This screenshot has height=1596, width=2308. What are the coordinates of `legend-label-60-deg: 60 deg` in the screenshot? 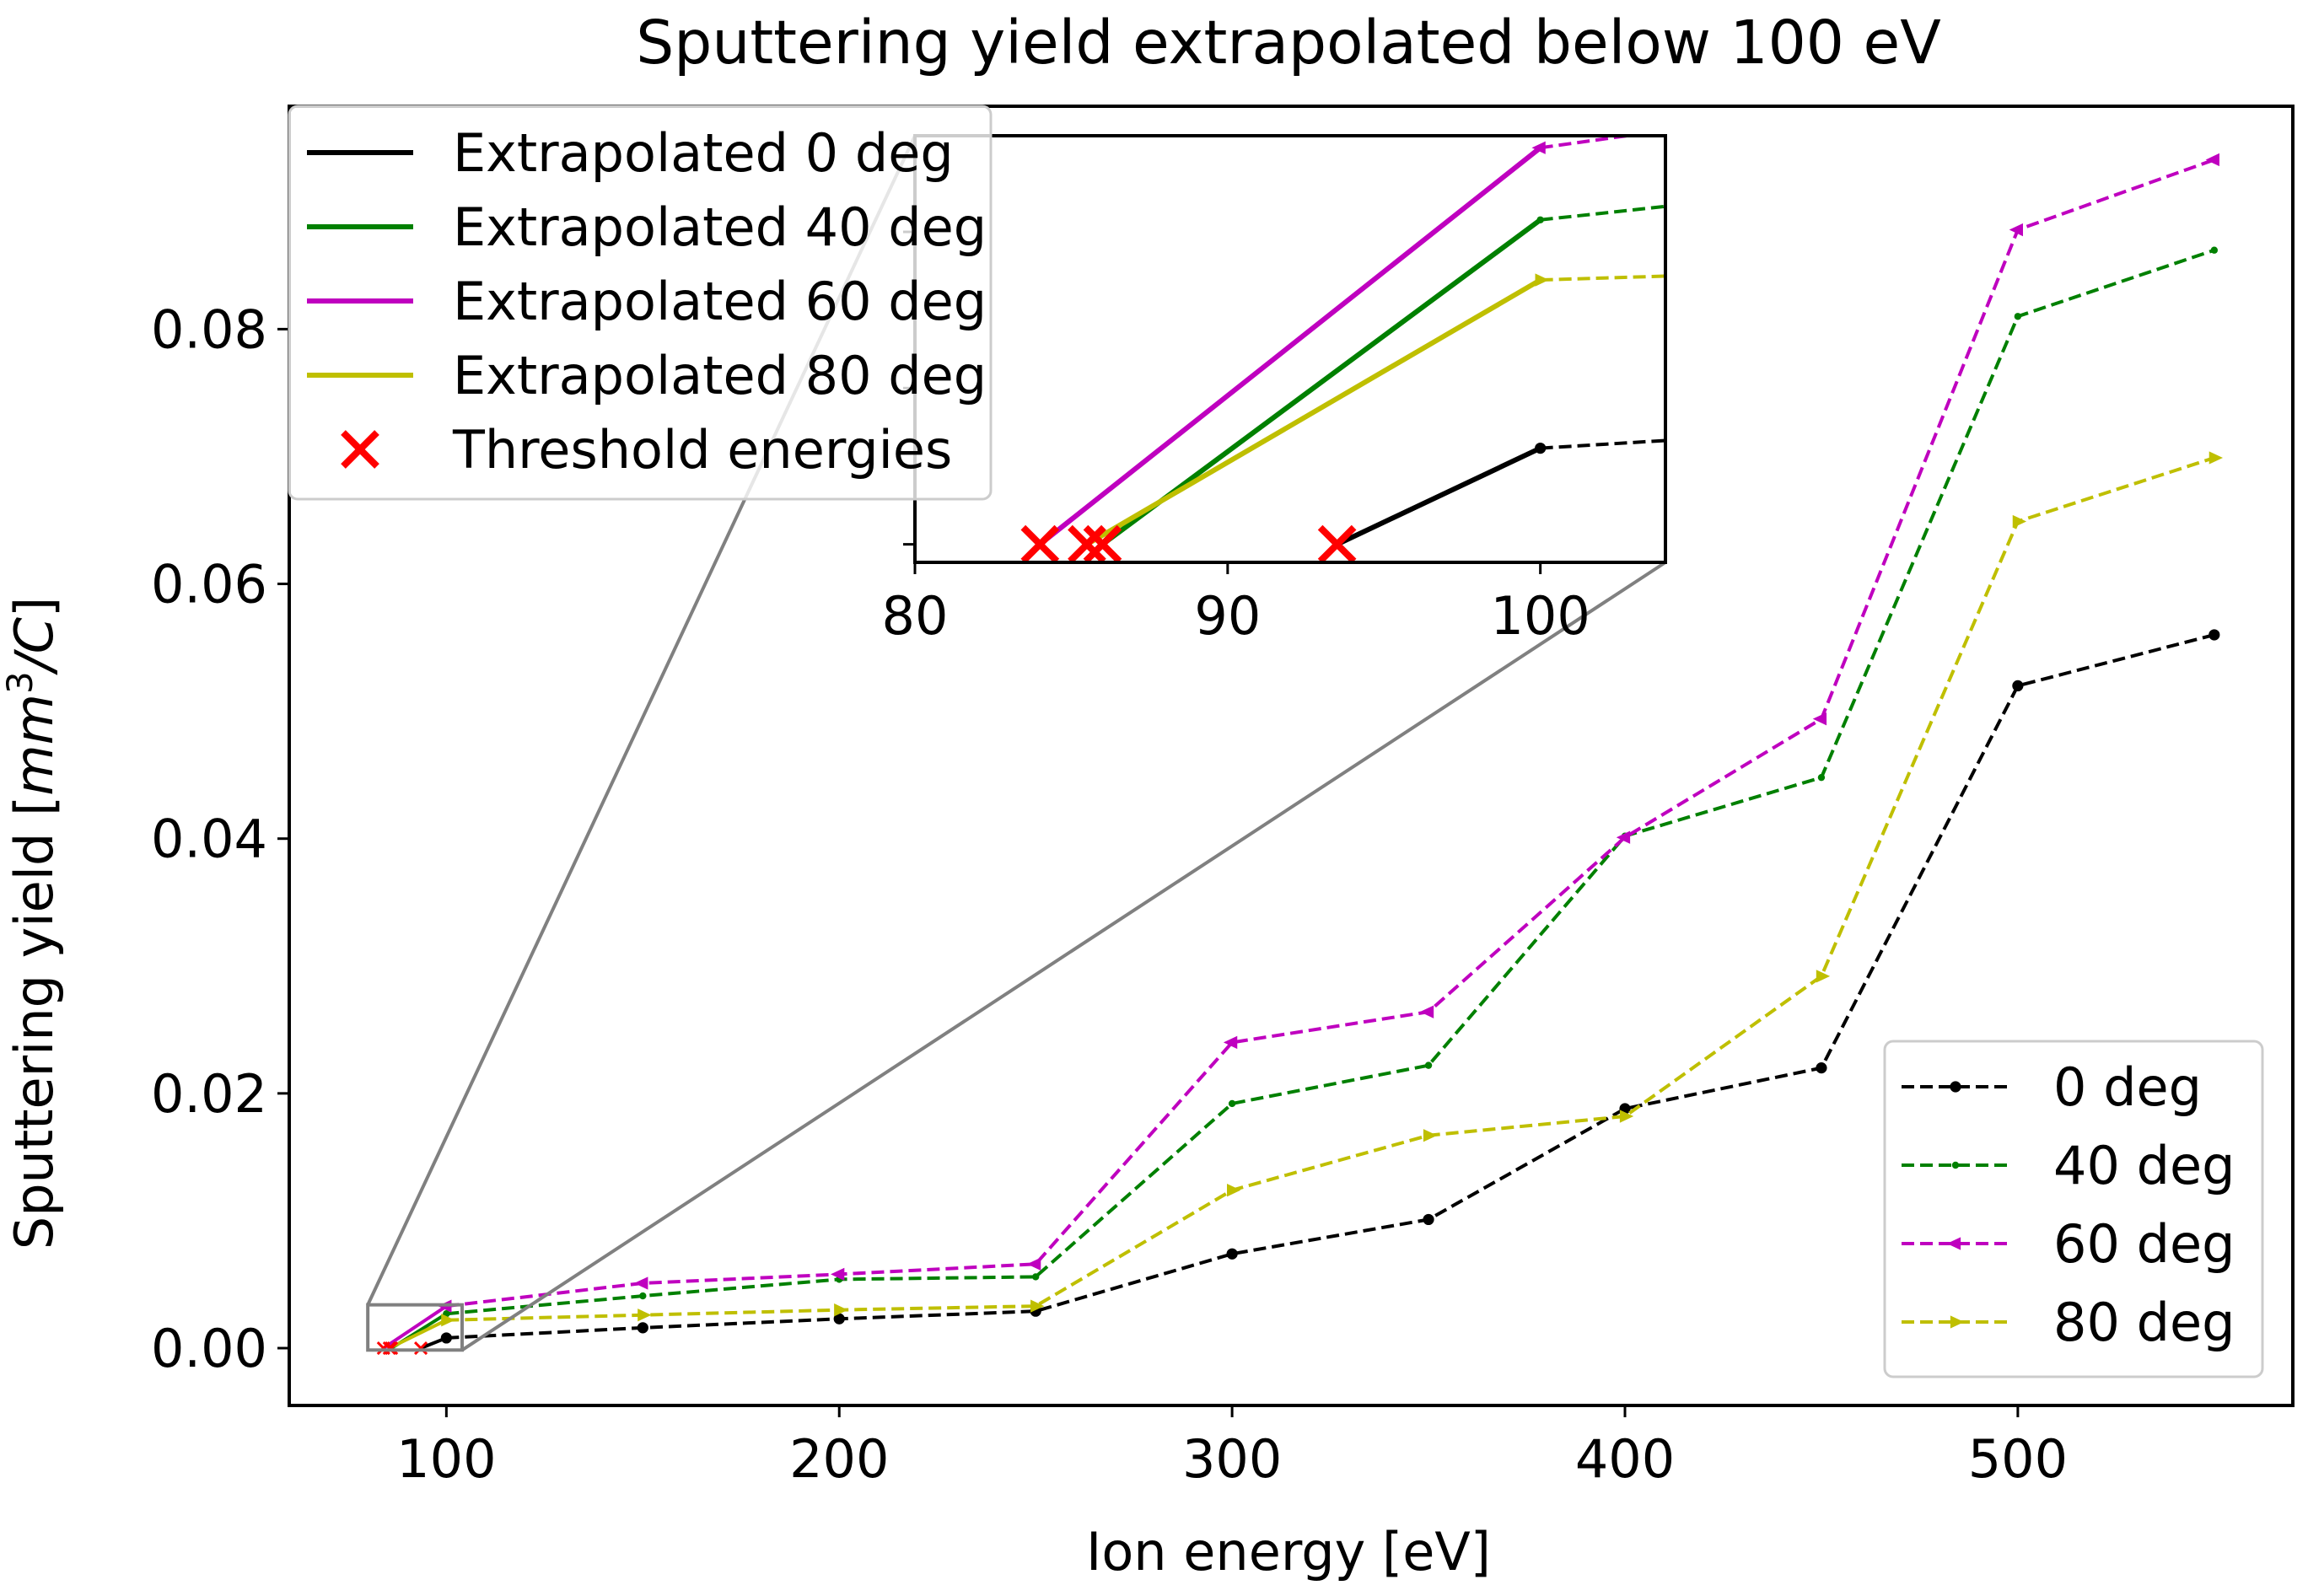 It's located at (2144, 1244).